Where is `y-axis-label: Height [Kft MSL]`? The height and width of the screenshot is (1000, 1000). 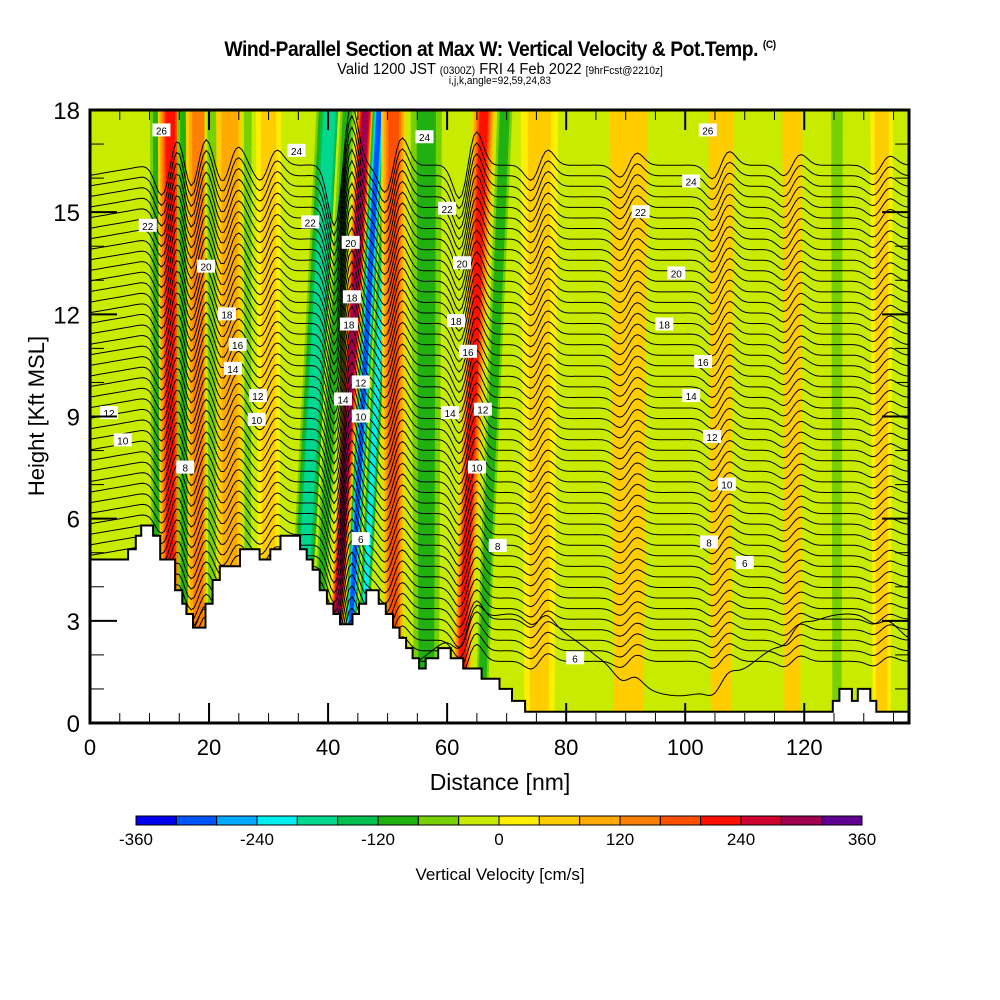 y-axis-label: Height [Kft MSL] is located at coordinates (36, 416).